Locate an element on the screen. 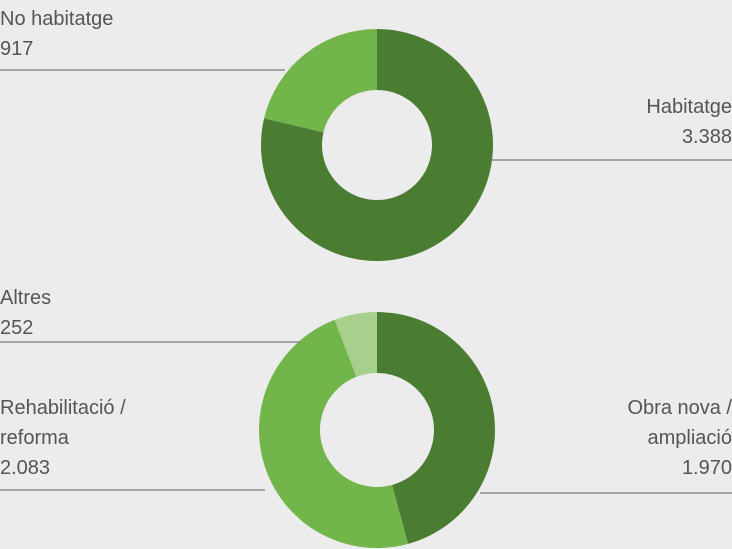  slice-label: Altres 252 is located at coordinates (100, 313).